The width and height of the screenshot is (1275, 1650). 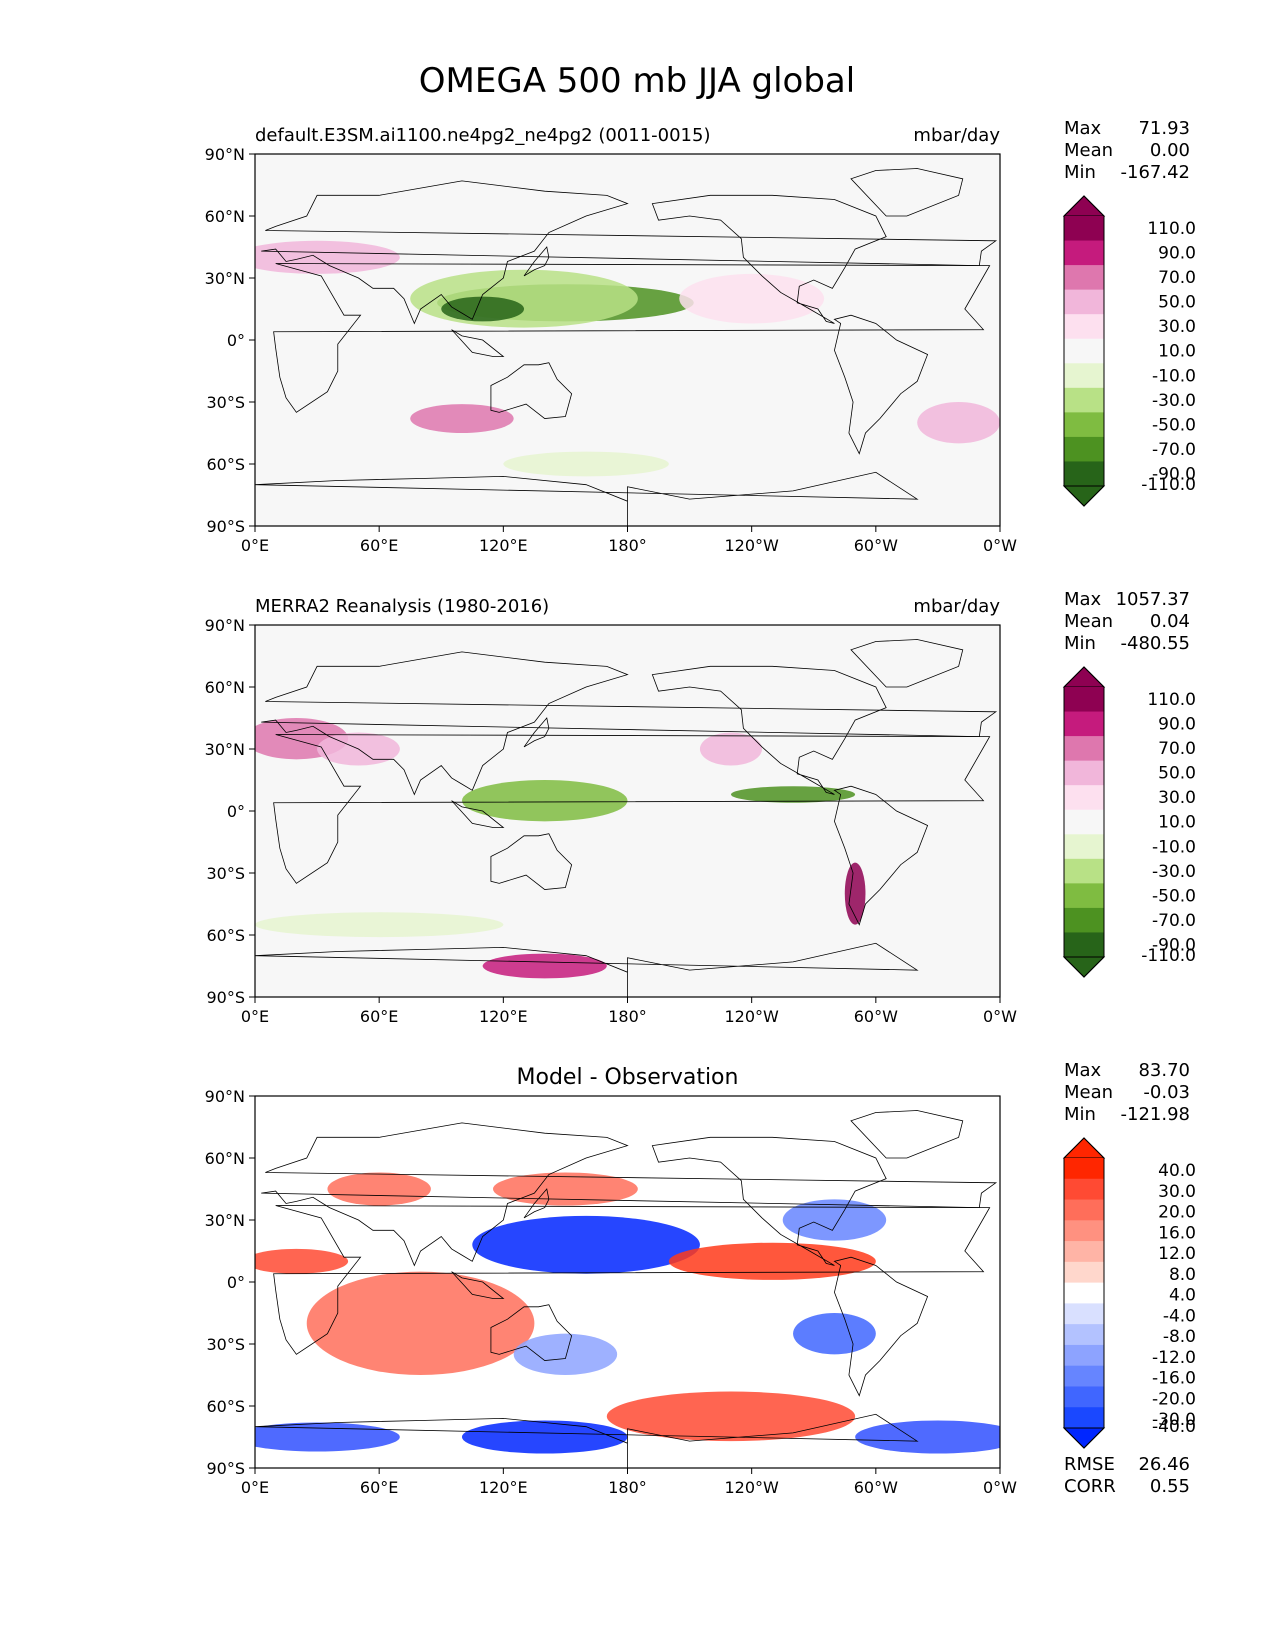 I want to click on colorbar-outline, so click(x=1084, y=1293).